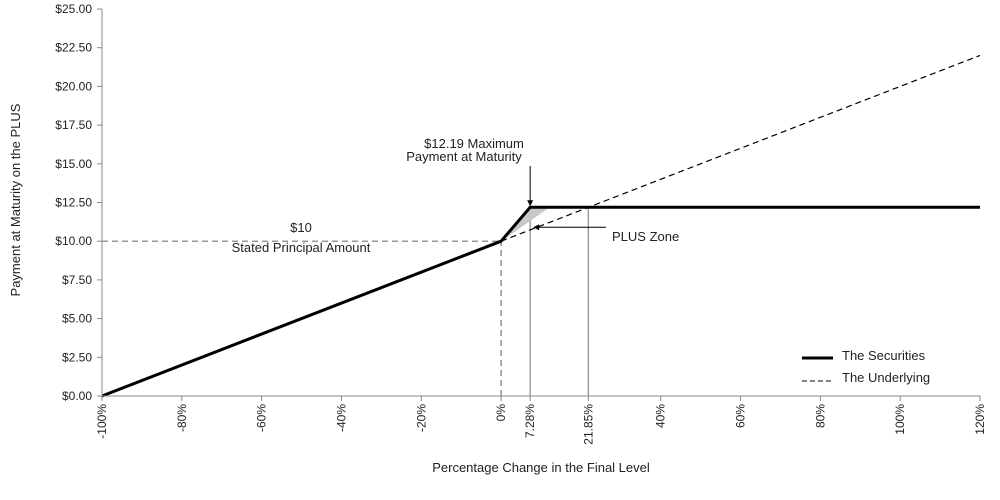  What do you see at coordinates (980, 419) in the screenshot?
I see `x-tick-label: 120%` at bounding box center [980, 419].